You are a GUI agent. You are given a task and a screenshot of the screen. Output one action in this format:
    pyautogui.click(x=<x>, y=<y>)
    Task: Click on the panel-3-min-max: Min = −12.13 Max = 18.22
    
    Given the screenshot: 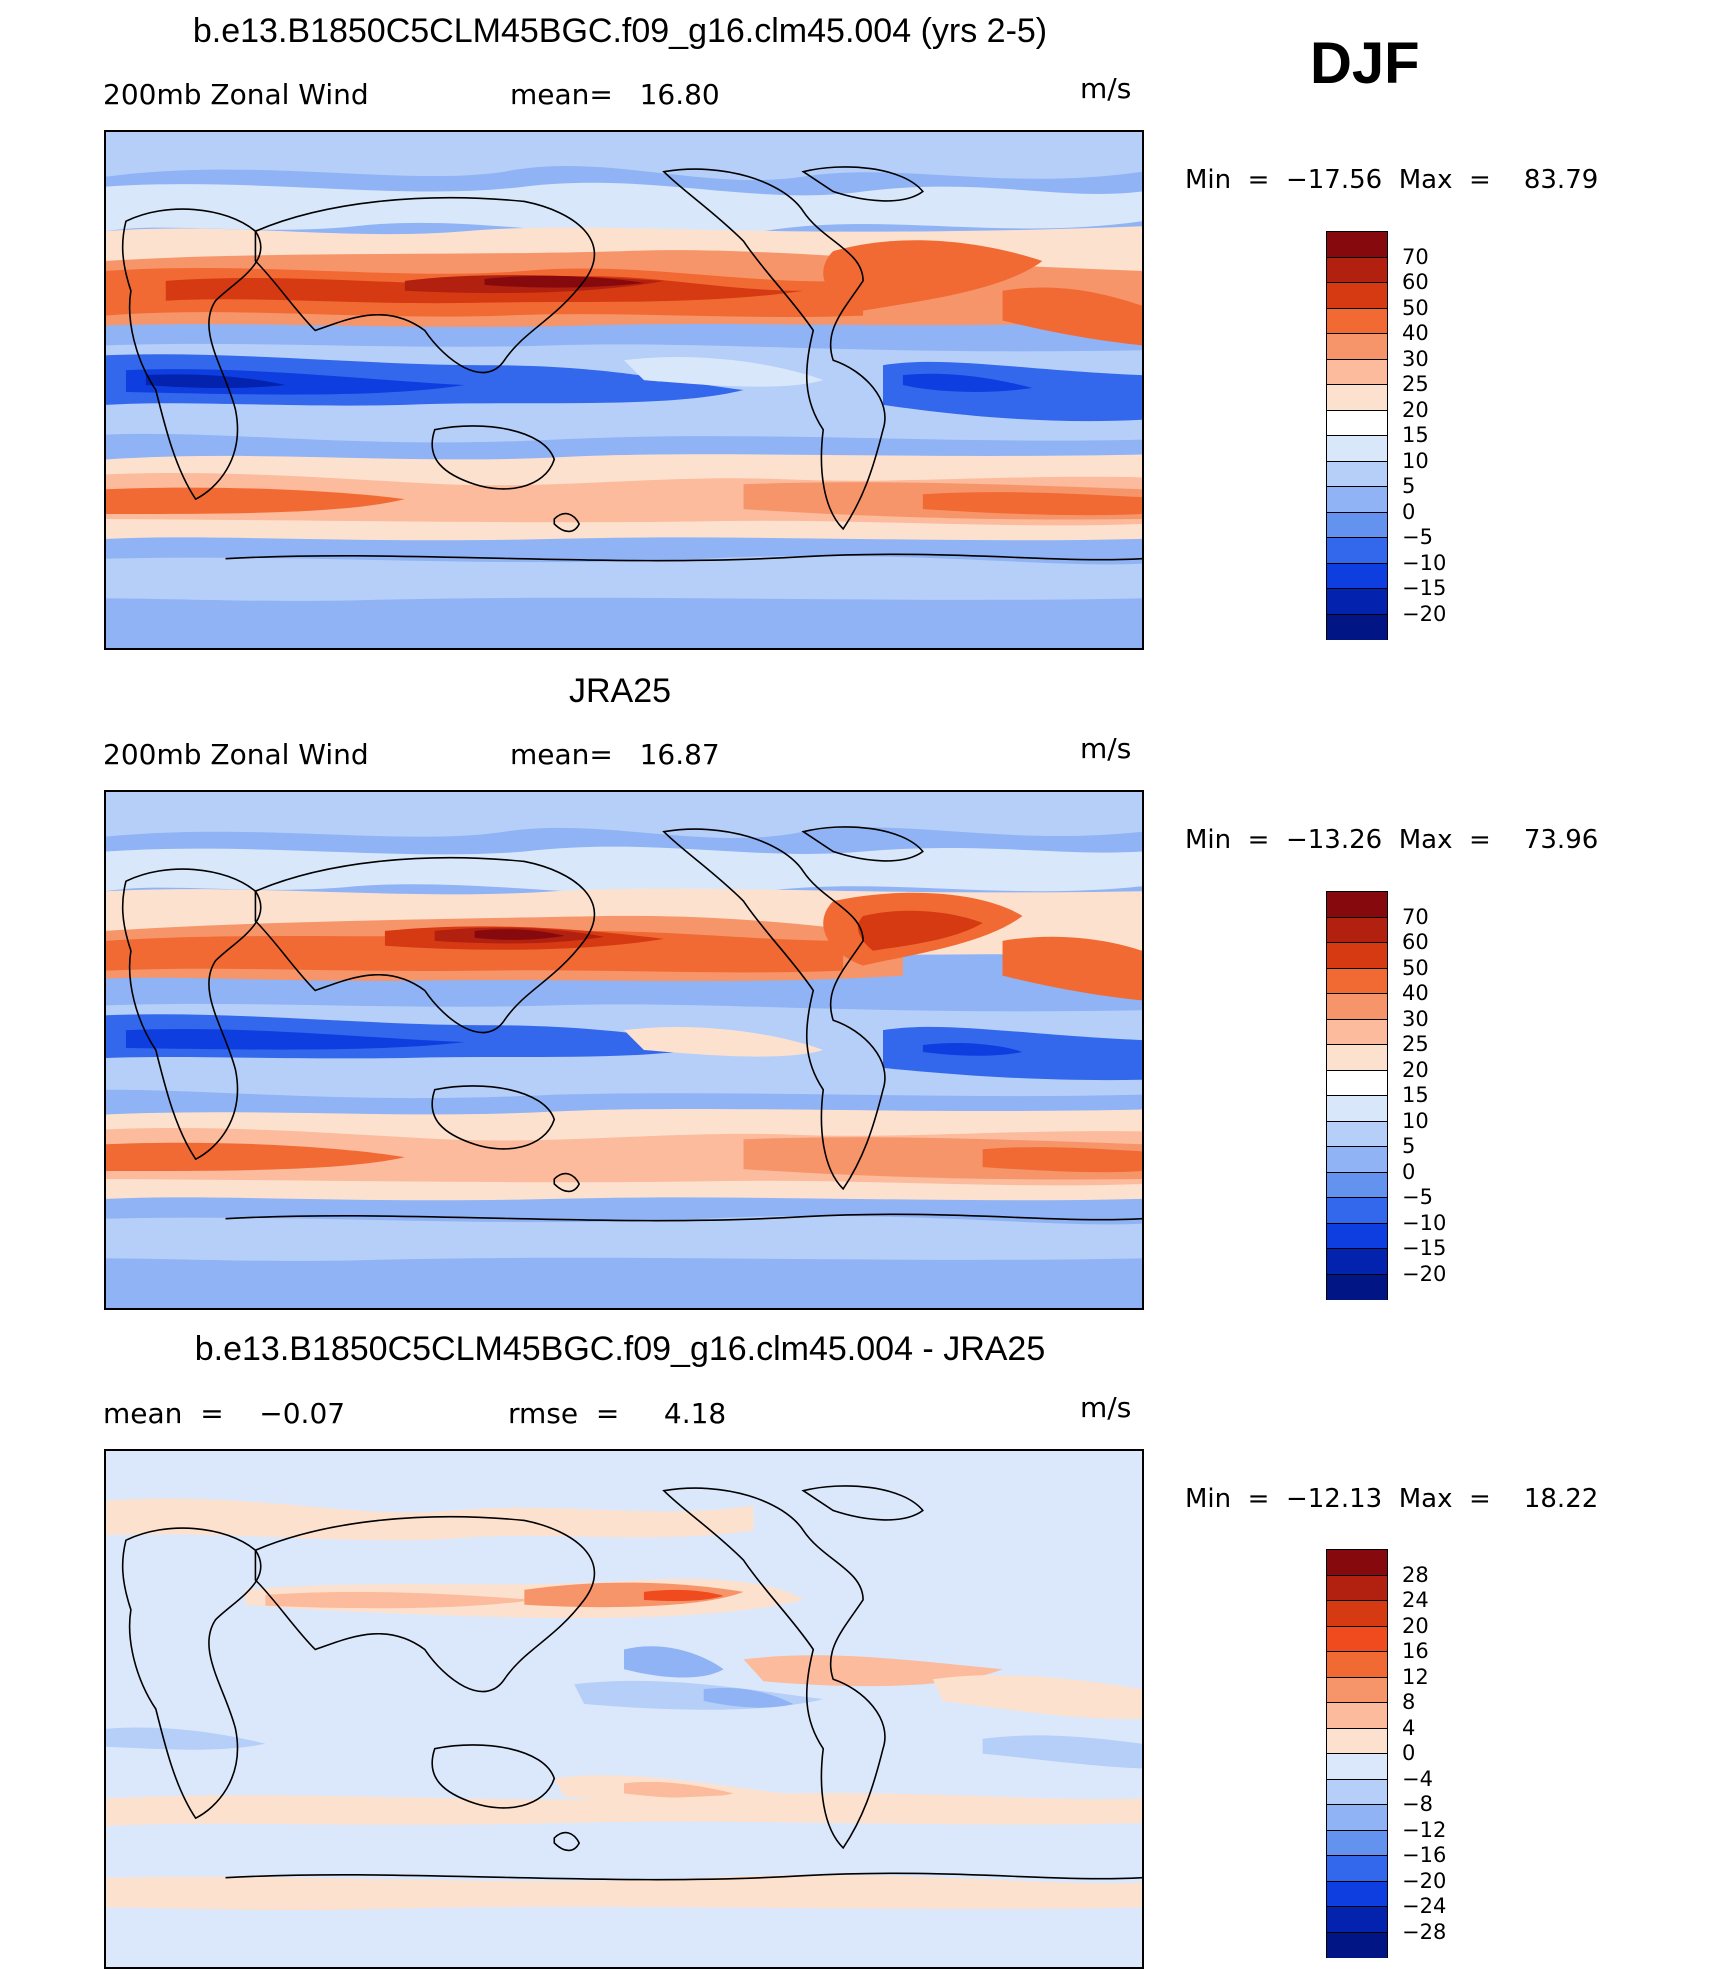 What is the action you would take?
    pyautogui.click(x=1392, y=1499)
    